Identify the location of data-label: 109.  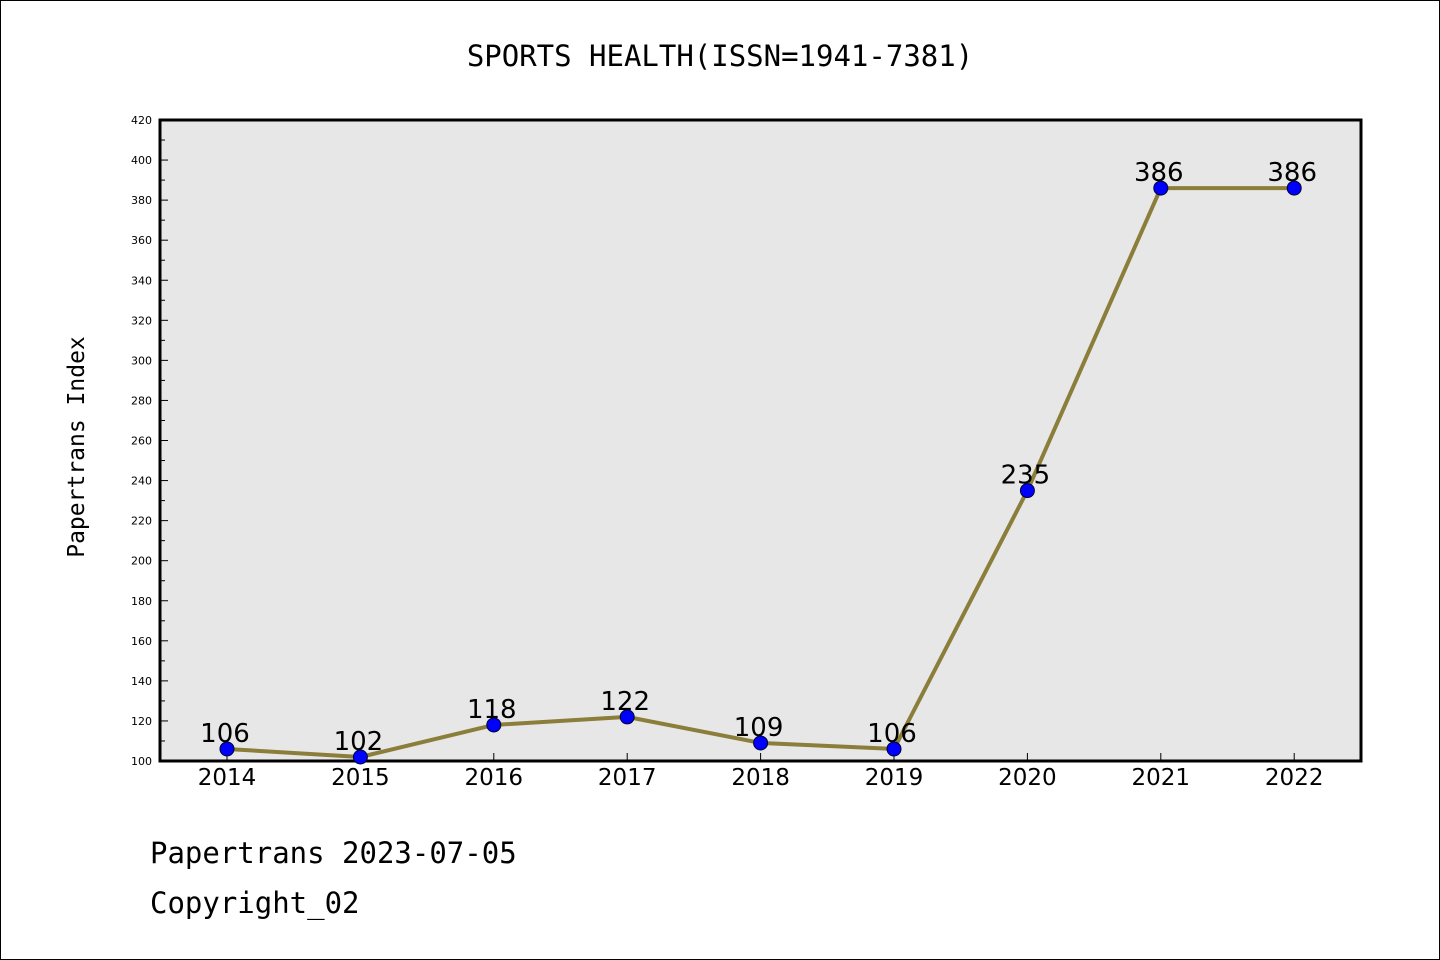
(759, 728).